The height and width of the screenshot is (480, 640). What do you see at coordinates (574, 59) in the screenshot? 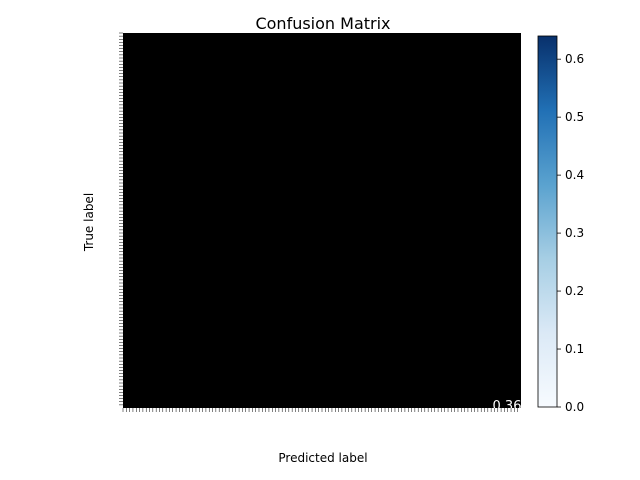
I see `colorbar-tick-label: 0.6` at bounding box center [574, 59].